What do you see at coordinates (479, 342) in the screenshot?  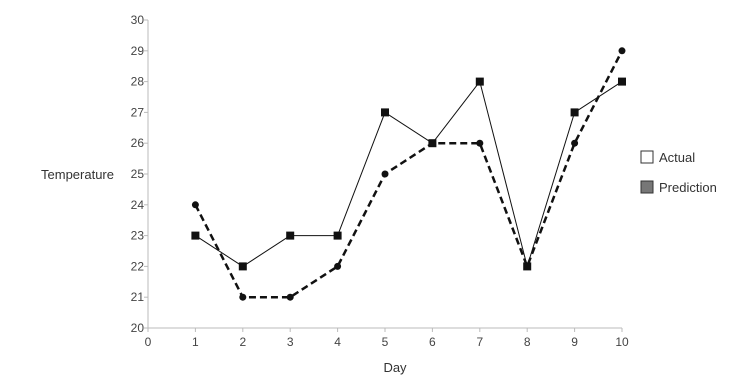 I see `x-tick-label: 7` at bounding box center [479, 342].